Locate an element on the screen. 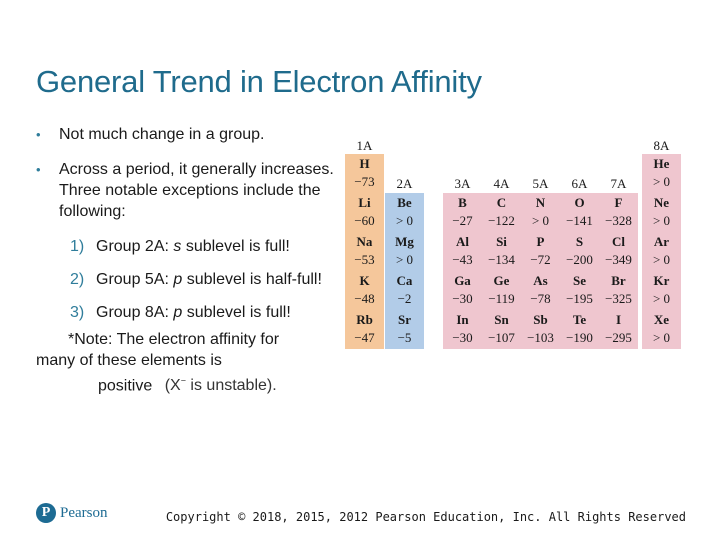 Image resolution: width=720 pixels, height=540 pixels. element-symbol: Sb is located at coordinates (540, 319).